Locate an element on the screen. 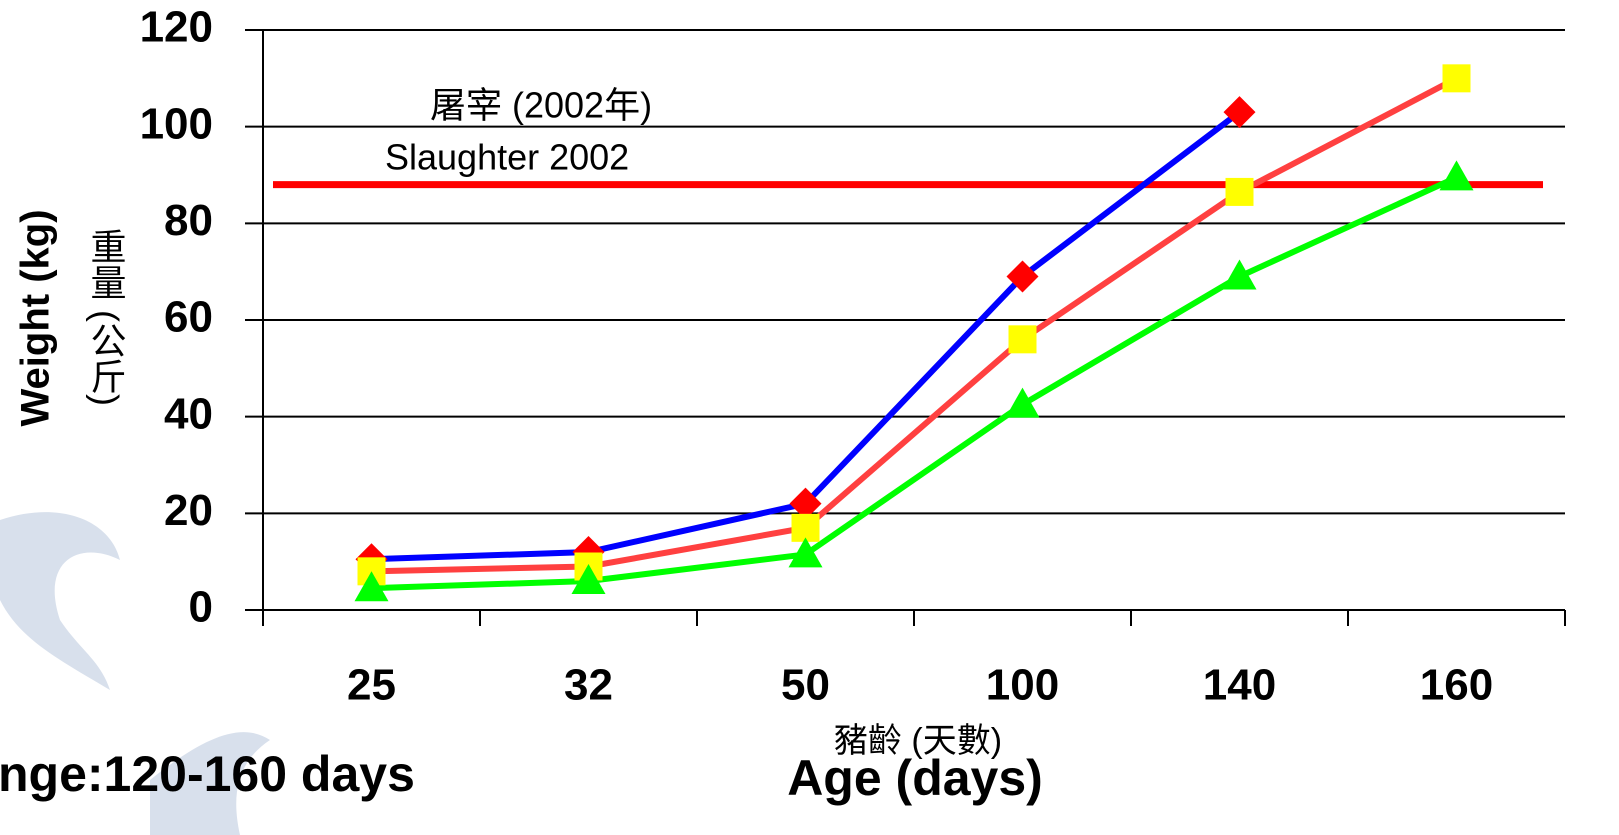  y-tick-label: 80 is located at coordinates (188, 220).